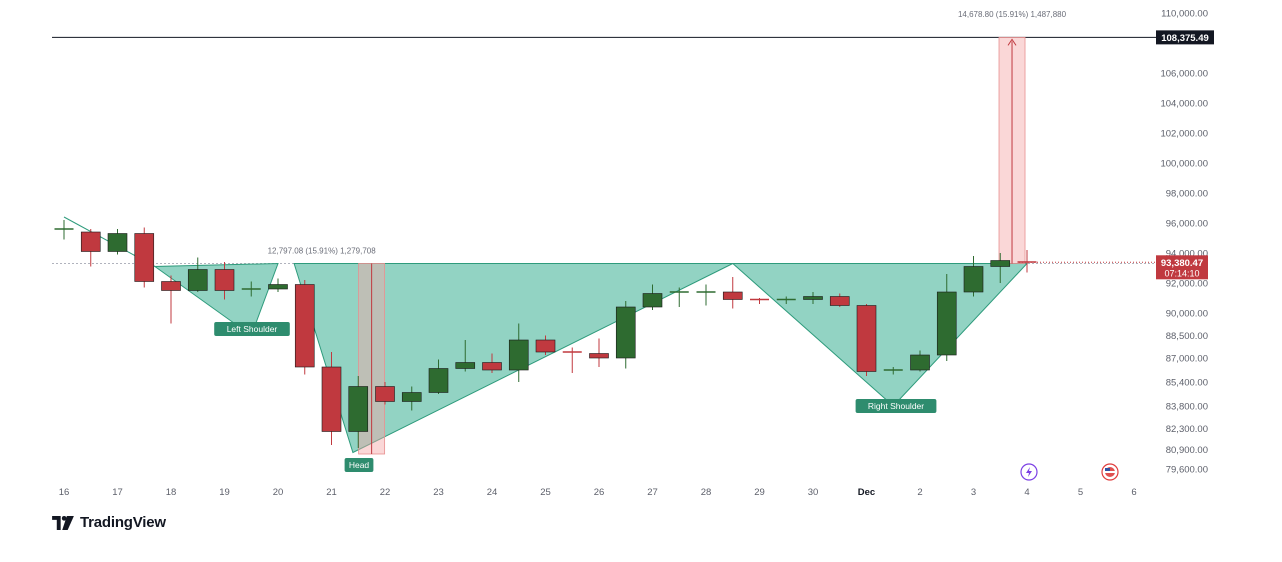 This screenshot has height=562, width=1282. What do you see at coordinates (322, 251) in the screenshot?
I see `head-measure-label: 12,797.08 (15.91%) 1,279,708` at bounding box center [322, 251].